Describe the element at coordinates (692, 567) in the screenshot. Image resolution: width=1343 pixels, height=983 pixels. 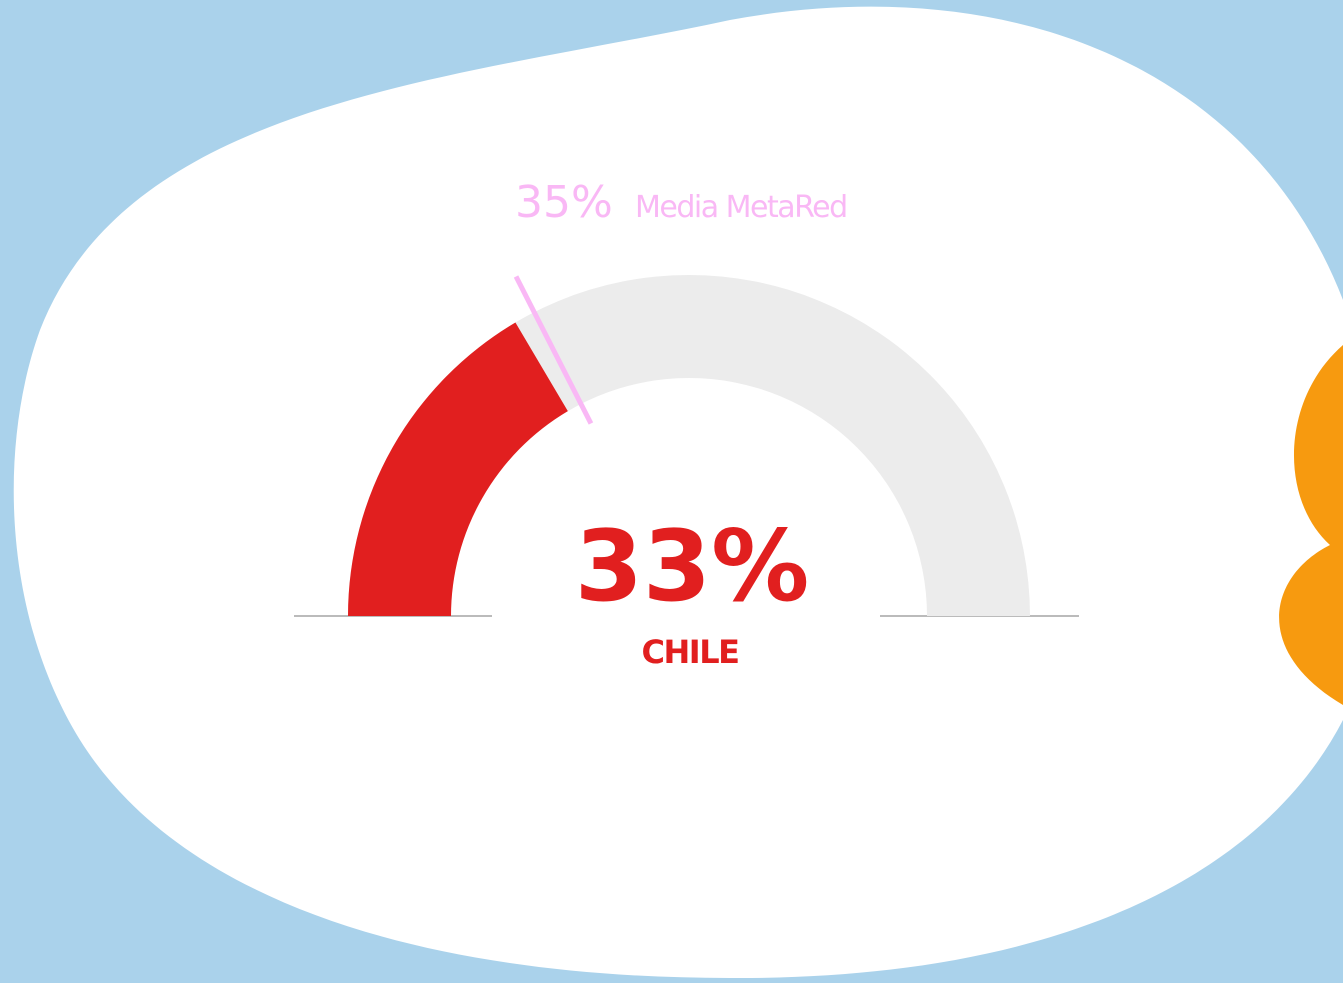
I see `value-label: 33%` at that location.